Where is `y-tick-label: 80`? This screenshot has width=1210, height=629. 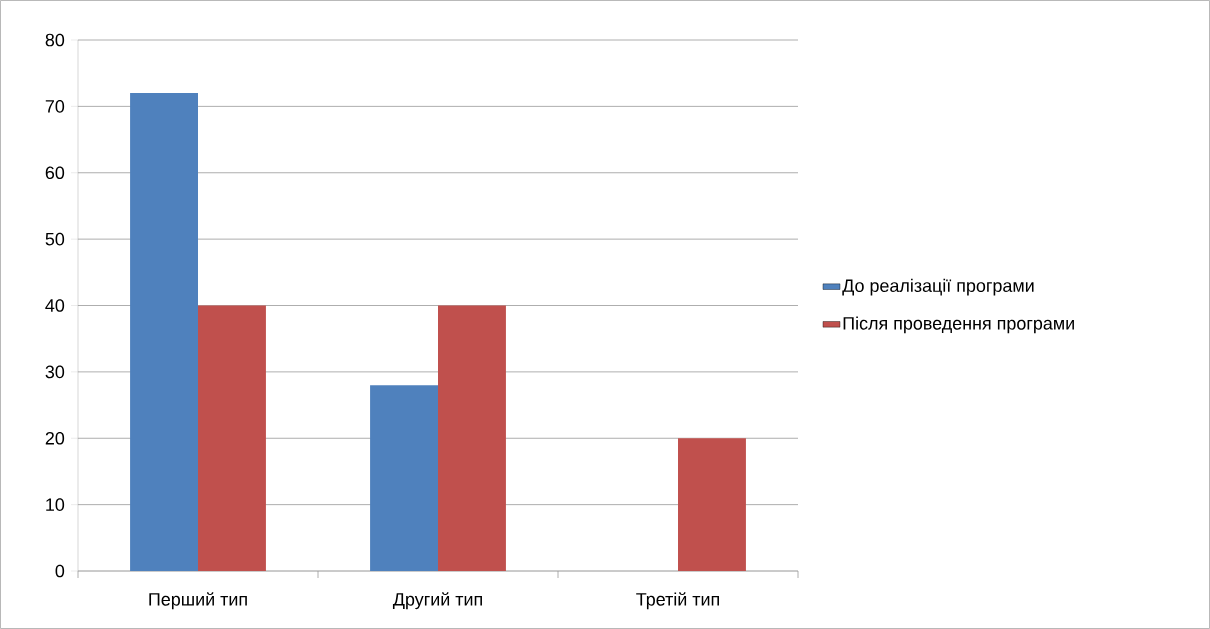 y-tick-label: 80 is located at coordinates (55, 40).